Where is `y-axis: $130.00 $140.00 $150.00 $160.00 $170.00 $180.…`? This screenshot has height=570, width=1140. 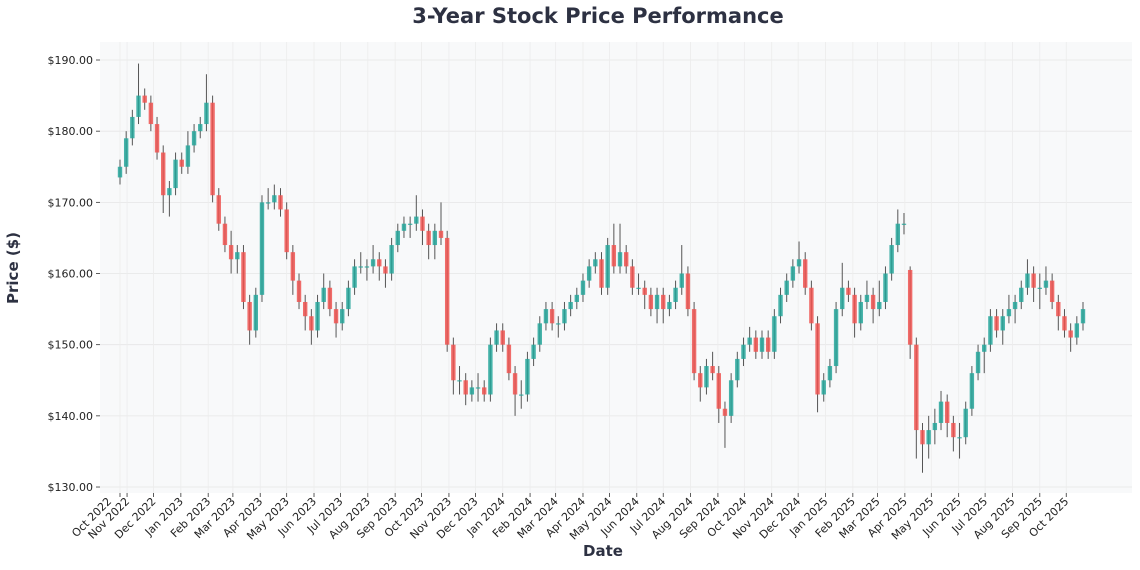
y-axis: $130.00 $140.00 $150.00 $160.00 $170.00 $180.… is located at coordinates (74, 274).